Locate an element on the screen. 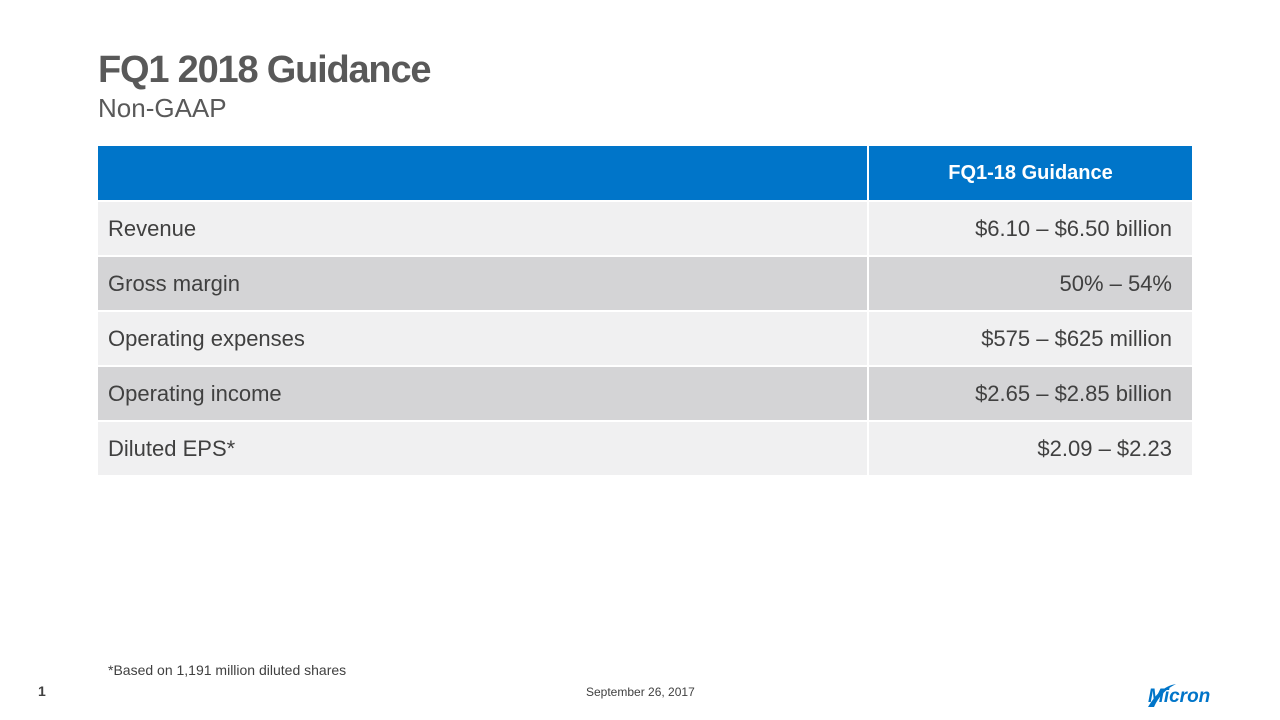  row-value: $2.65 – $2.85 billion is located at coordinates (1030, 394).